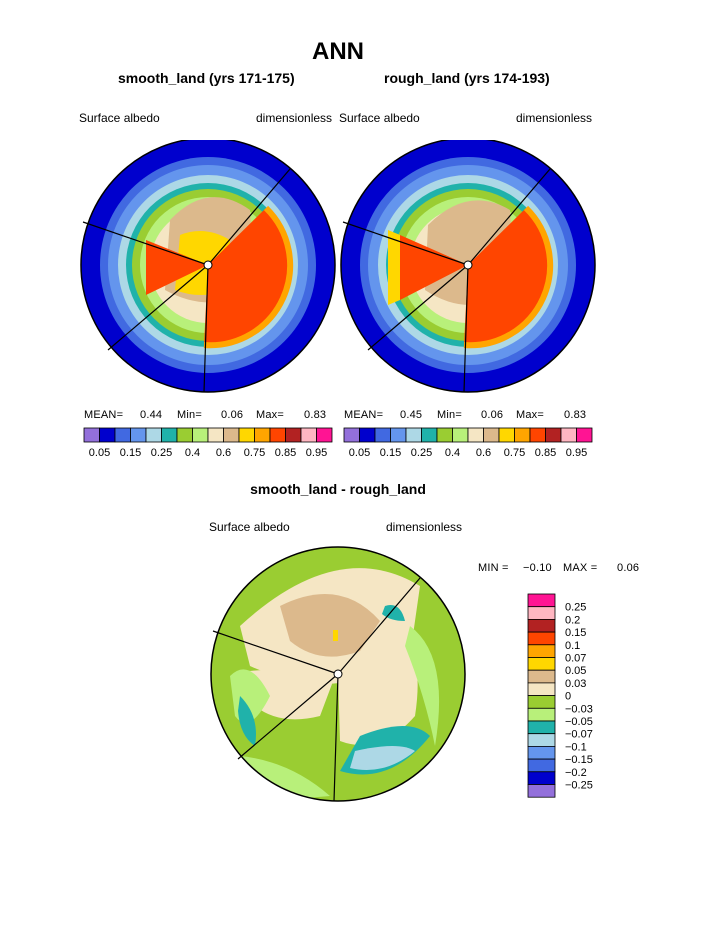 This screenshot has width=723, height=935. What do you see at coordinates (411, 415) in the screenshot?
I see `panel2-mean-value: 0.45` at bounding box center [411, 415].